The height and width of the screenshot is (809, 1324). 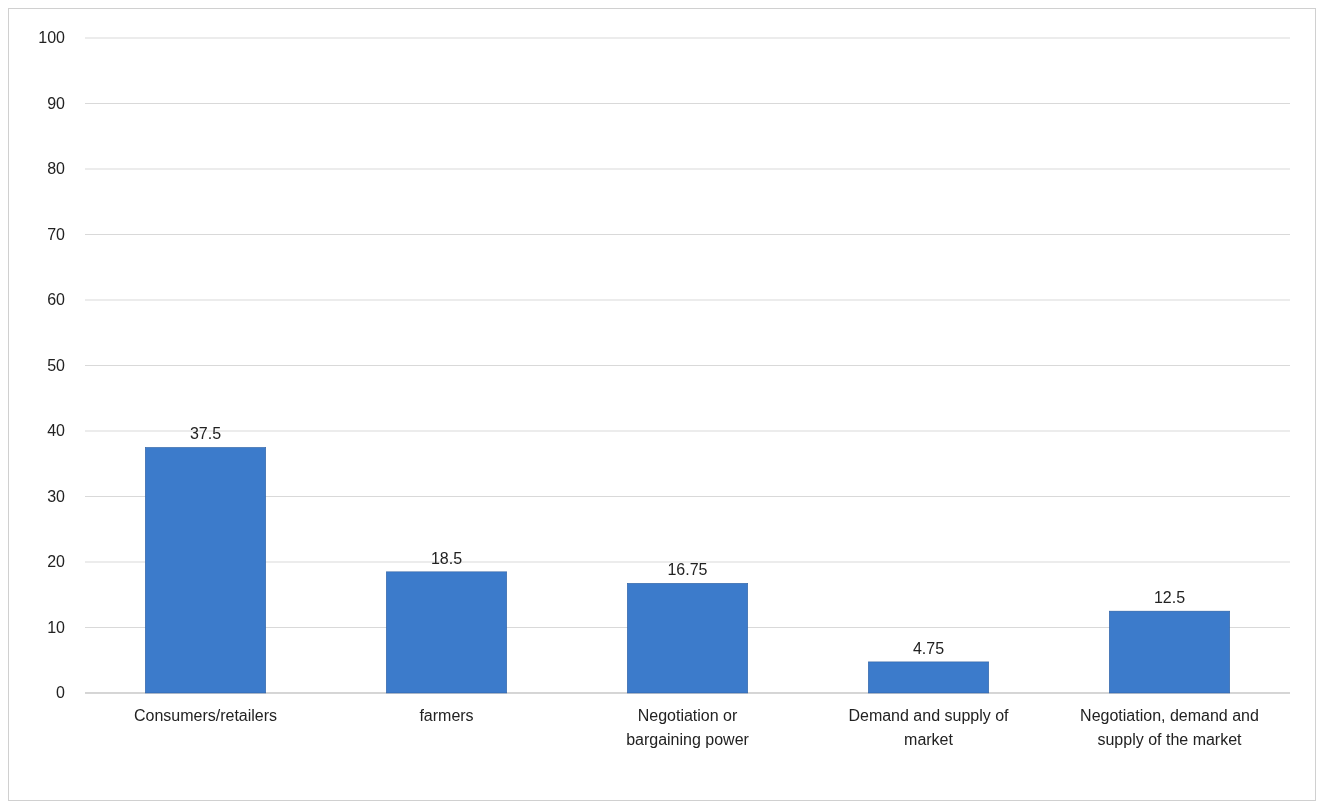 What do you see at coordinates (56, 430) in the screenshot?
I see `y-tick-label: 40` at bounding box center [56, 430].